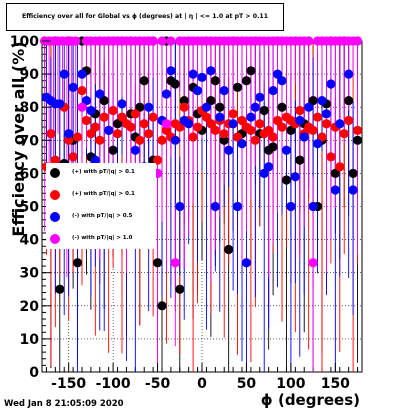 This screenshot has height=414, width=400. I want to click on y-tick-label: 70, so click(30, 141).